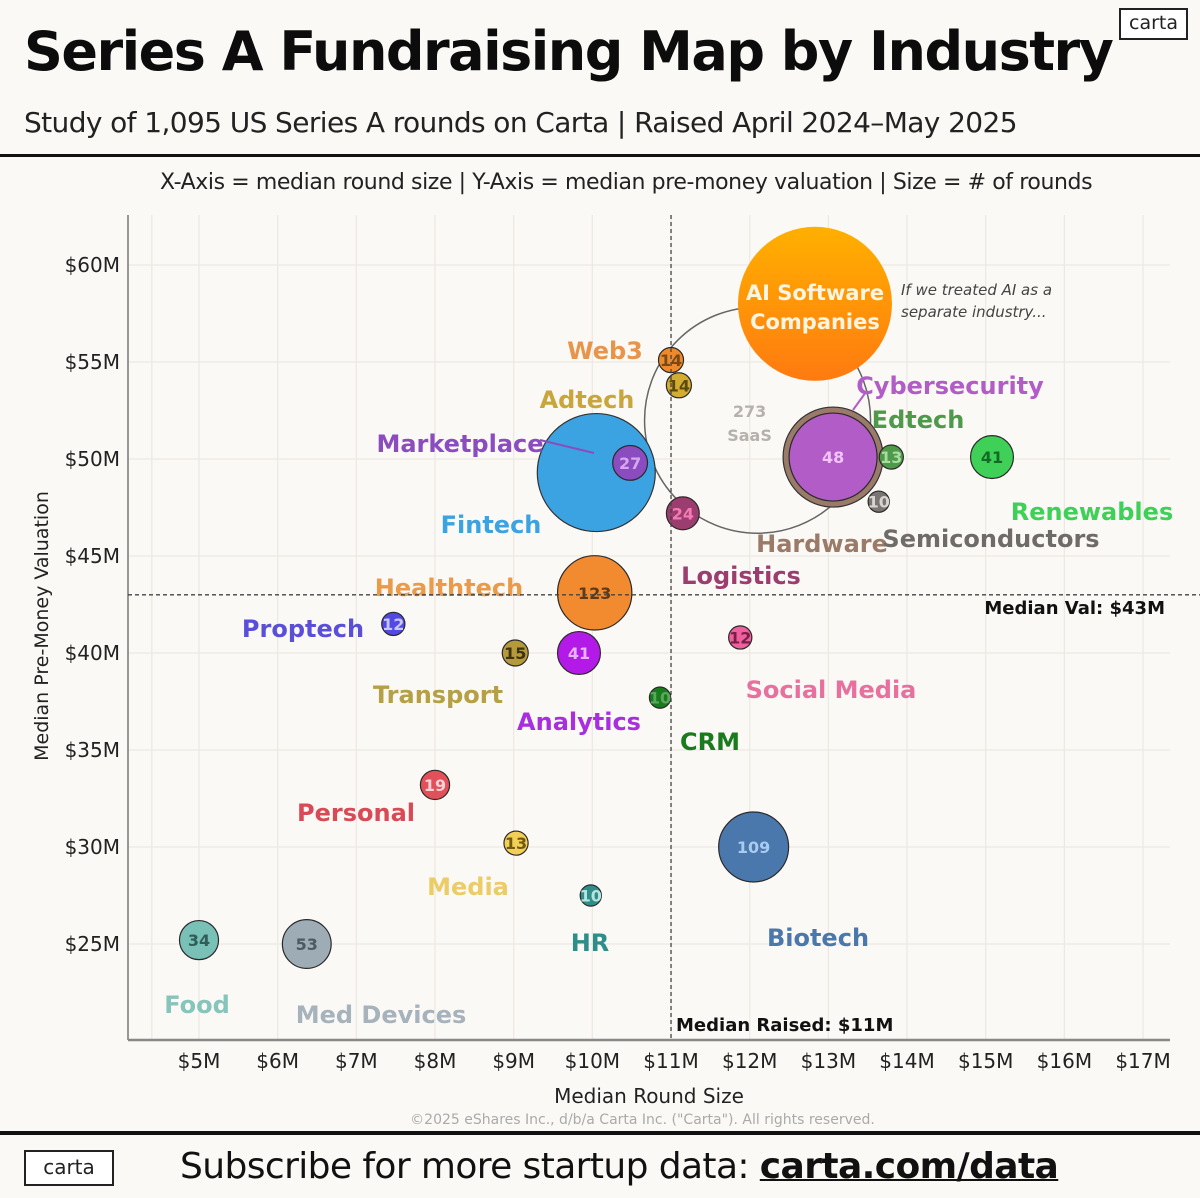  I want to click on bubble-count-social-media: 12, so click(740, 637).